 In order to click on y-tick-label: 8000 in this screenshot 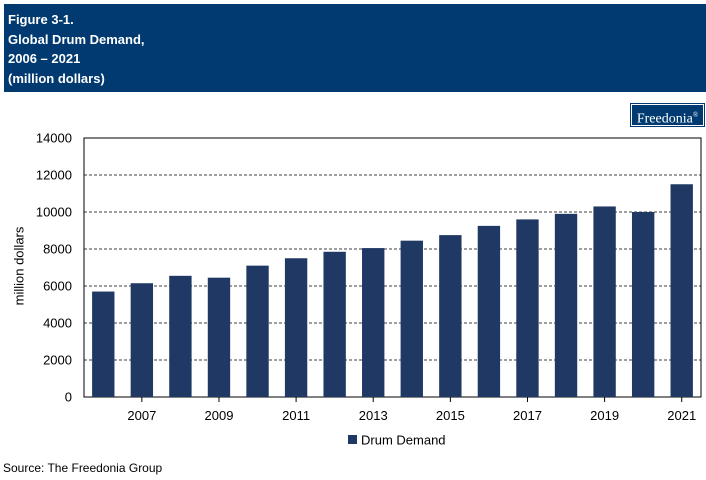, I will do `click(57, 249)`.